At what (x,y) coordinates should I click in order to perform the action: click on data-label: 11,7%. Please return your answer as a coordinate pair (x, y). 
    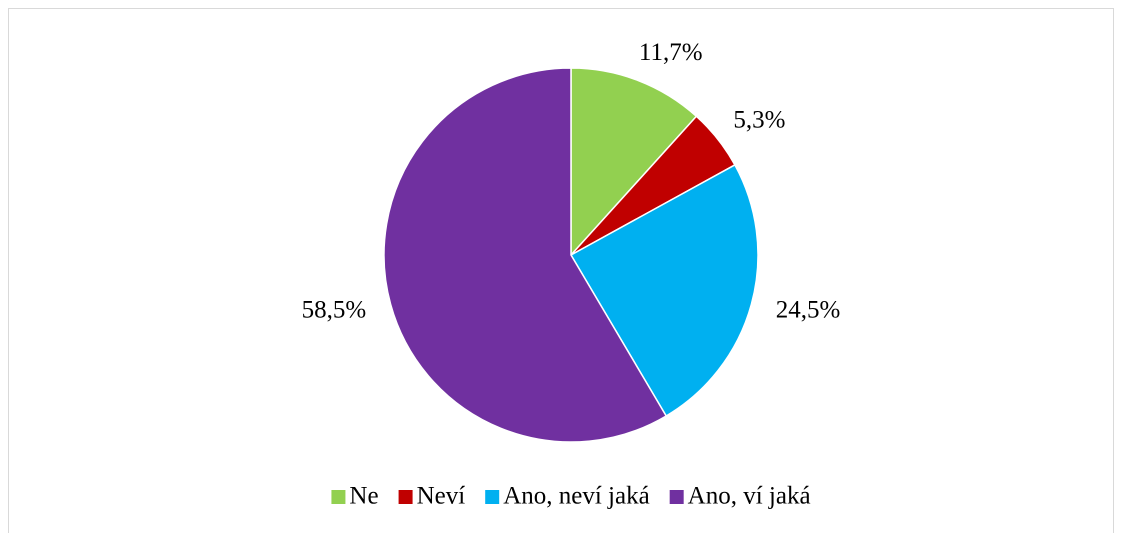
    Looking at the image, I should click on (671, 52).